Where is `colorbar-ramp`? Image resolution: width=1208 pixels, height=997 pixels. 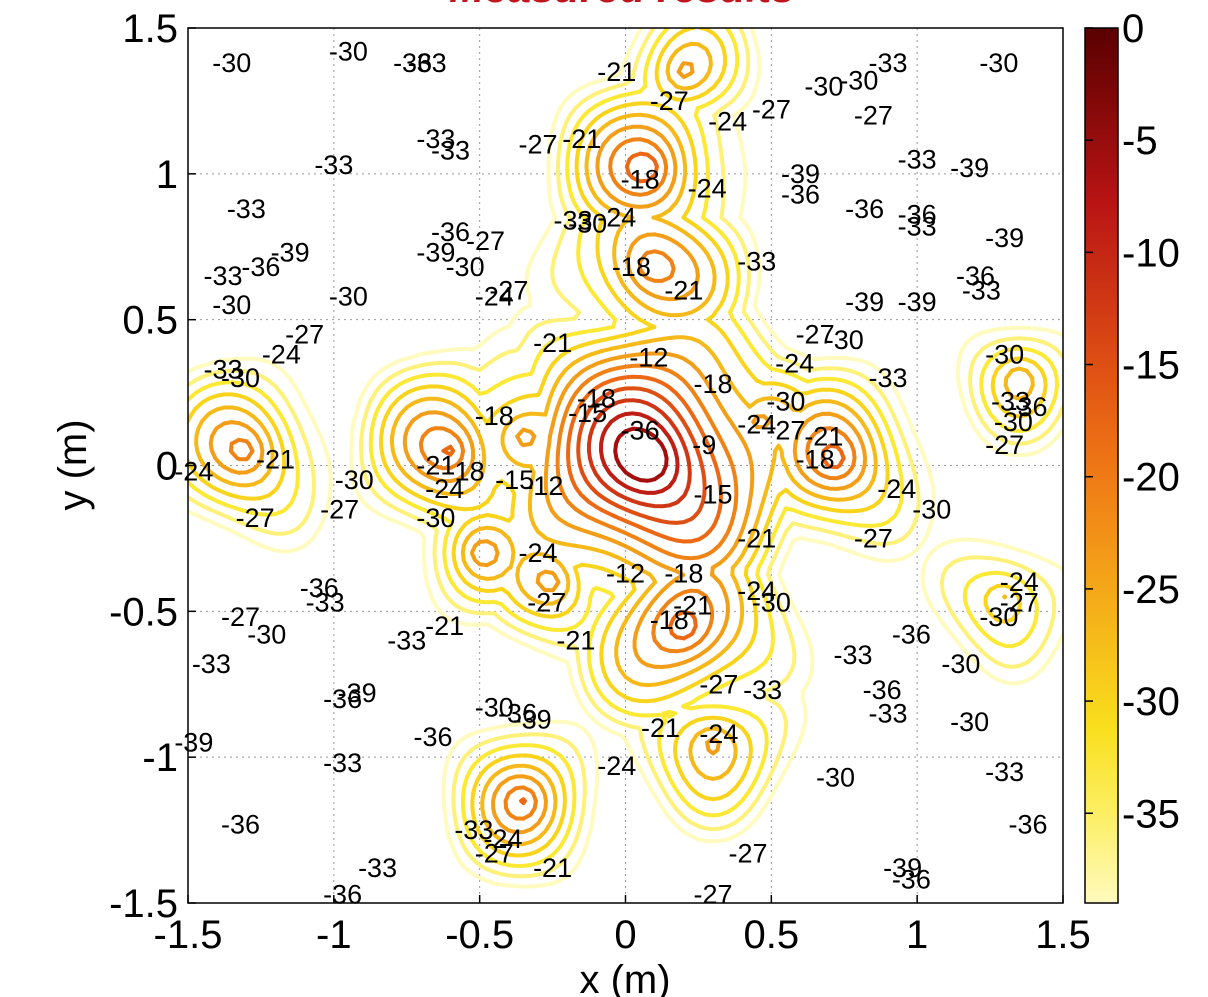 colorbar-ramp is located at coordinates (1101, 465).